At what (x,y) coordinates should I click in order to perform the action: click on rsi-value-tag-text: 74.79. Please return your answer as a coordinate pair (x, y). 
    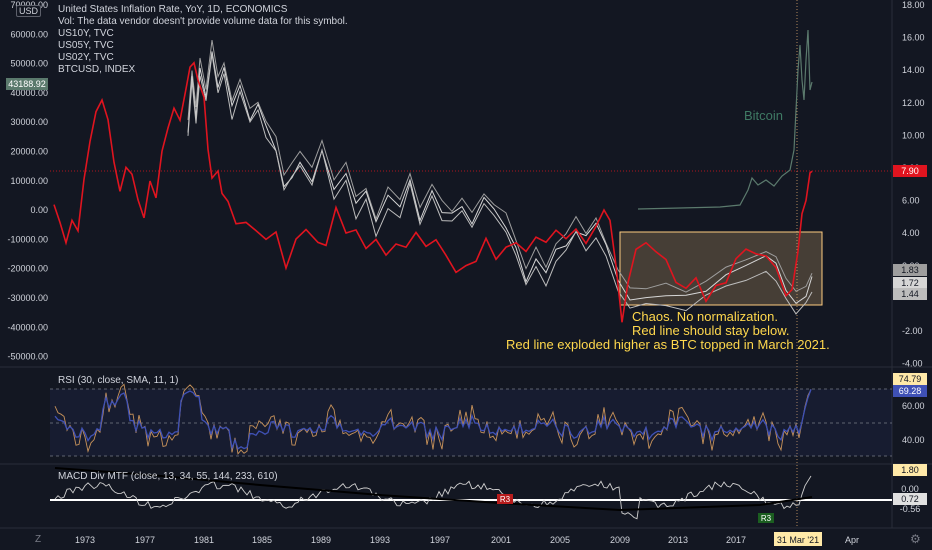
    Looking at the image, I should click on (910, 379).